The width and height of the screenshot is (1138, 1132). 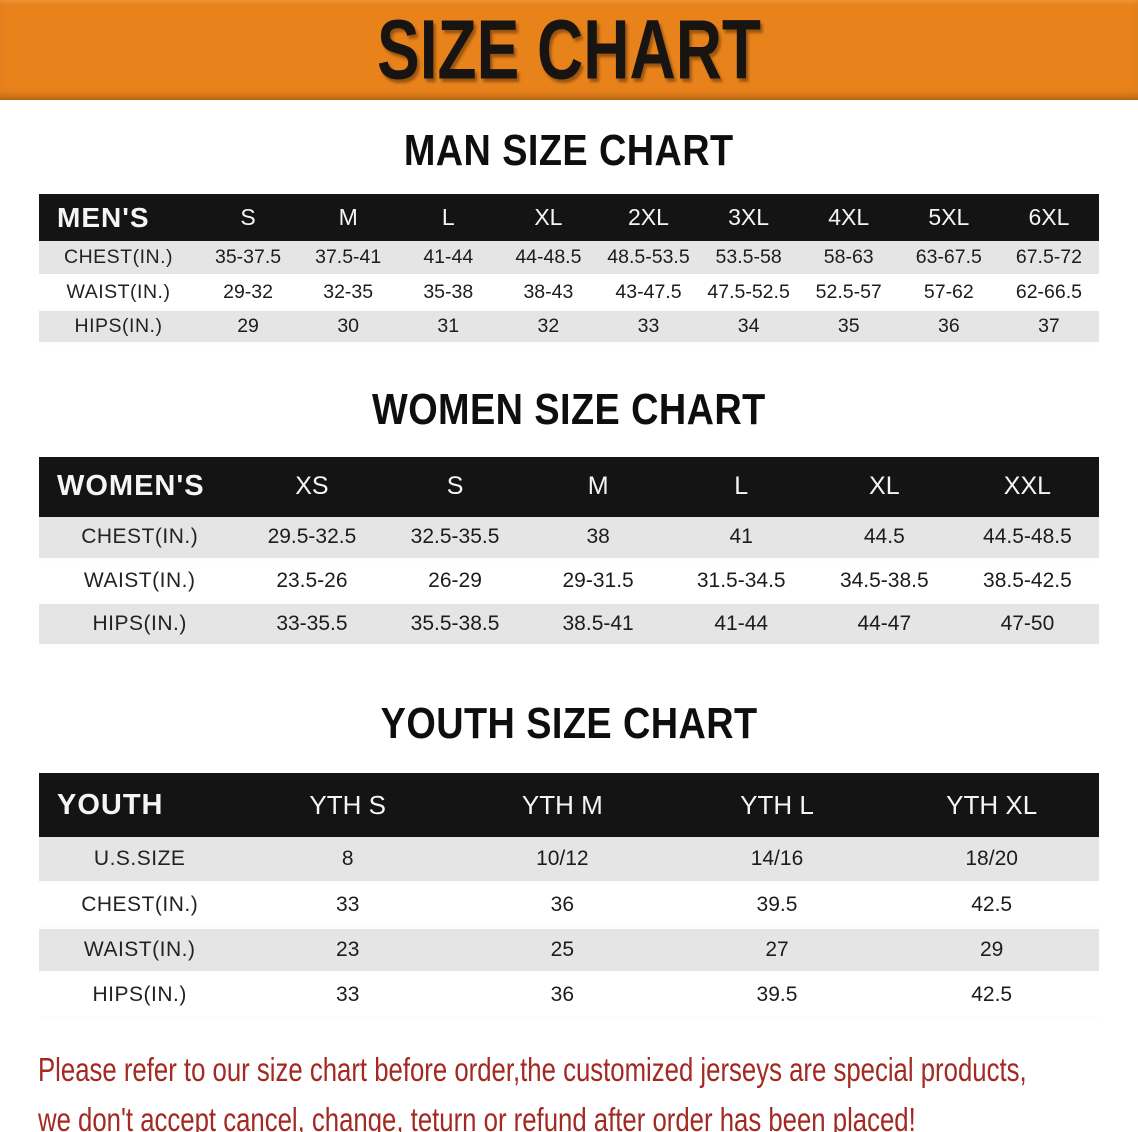 I want to click on table-header-label: MEN'S, so click(x=103, y=217).